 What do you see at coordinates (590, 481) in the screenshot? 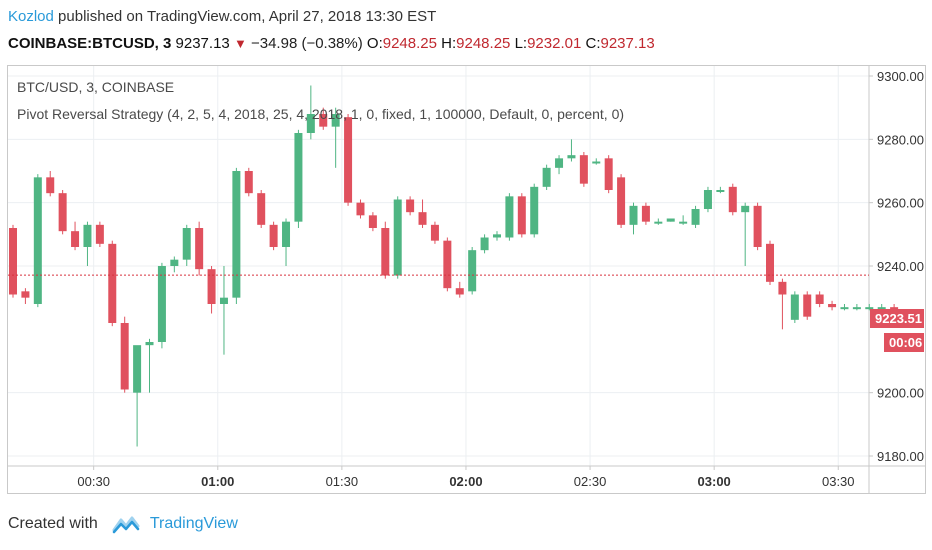
I see `x-tick-label: 02:30` at bounding box center [590, 481].